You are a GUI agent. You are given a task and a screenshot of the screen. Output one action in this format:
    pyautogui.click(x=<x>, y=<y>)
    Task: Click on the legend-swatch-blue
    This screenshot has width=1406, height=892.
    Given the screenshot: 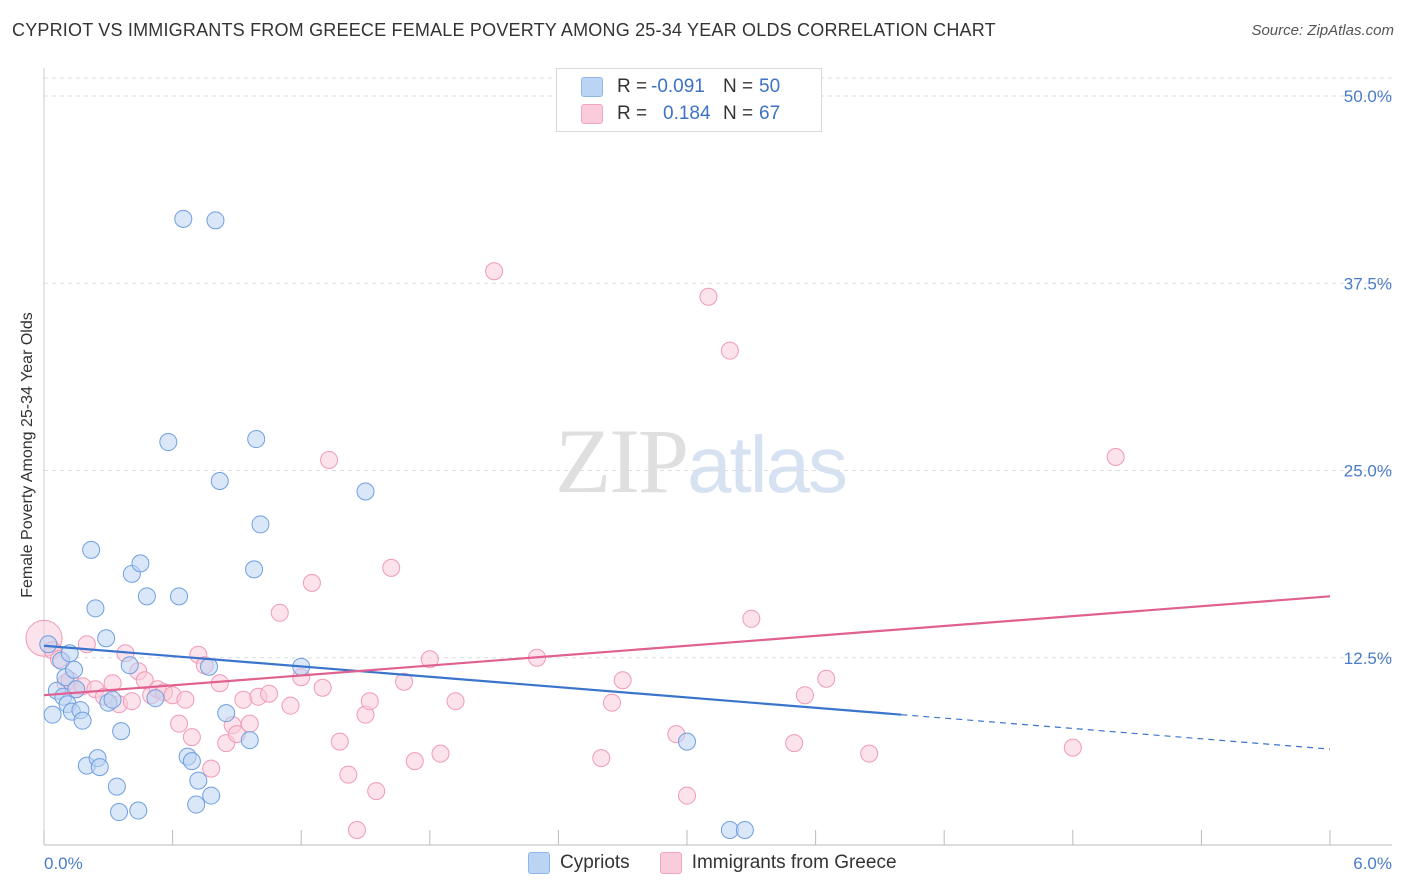 What is the action you would take?
    pyautogui.click(x=592, y=87)
    